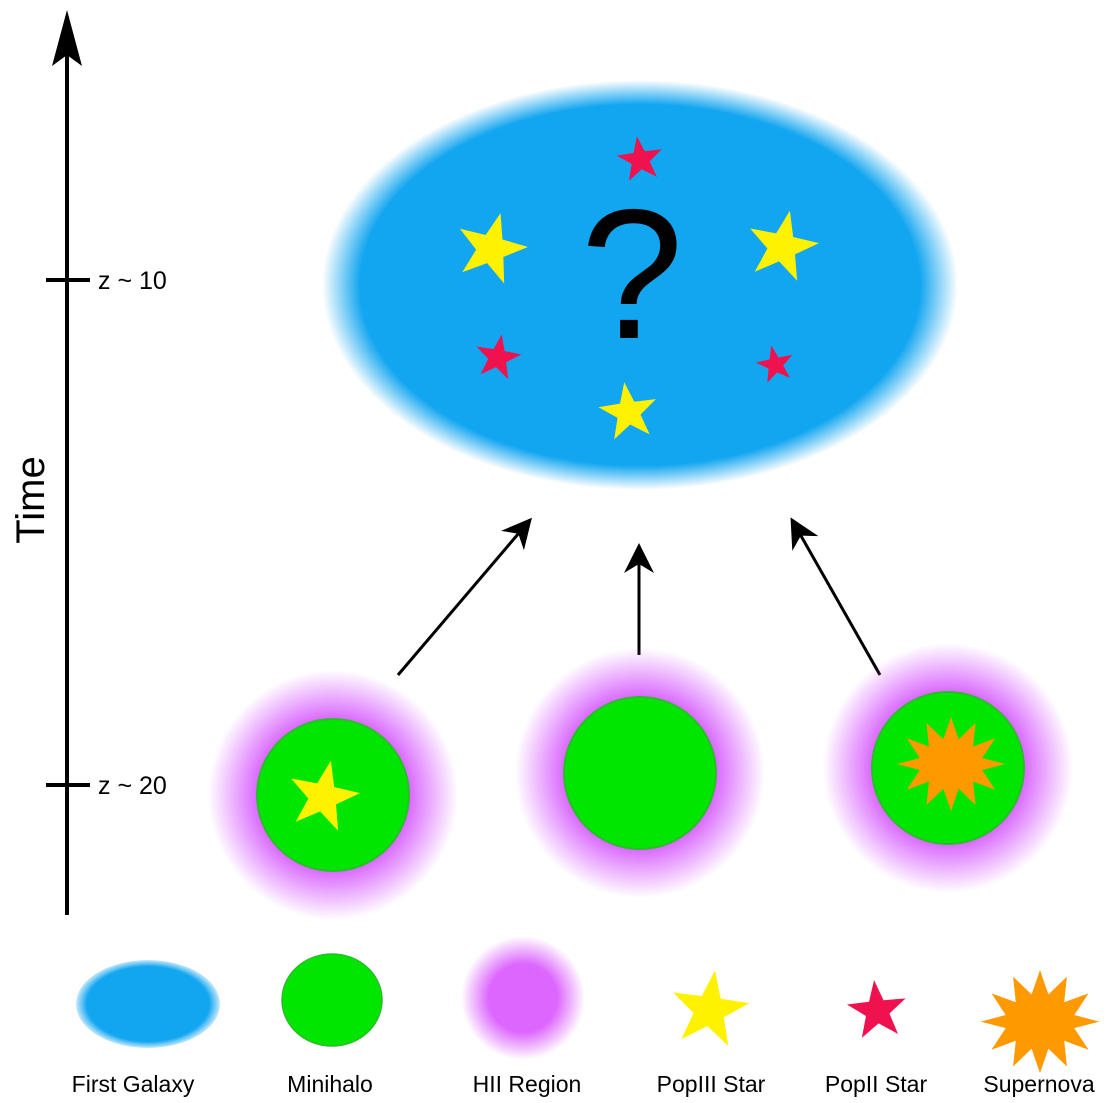 The image size is (1109, 1103). What do you see at coordinates (951, 764) in the screenshot?
I see `supernova-icon` at bounding box center [951, 764].